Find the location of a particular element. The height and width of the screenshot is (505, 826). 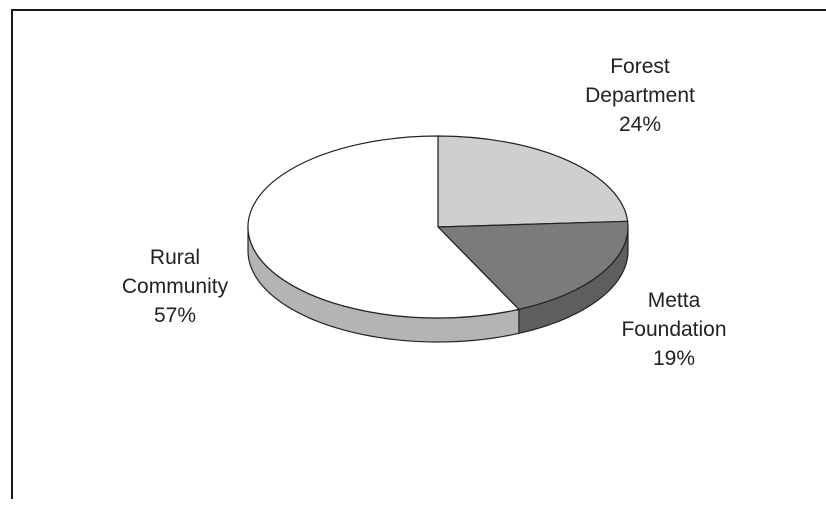

pie-slice-metta-foundation is located at coordinates (533, 265).